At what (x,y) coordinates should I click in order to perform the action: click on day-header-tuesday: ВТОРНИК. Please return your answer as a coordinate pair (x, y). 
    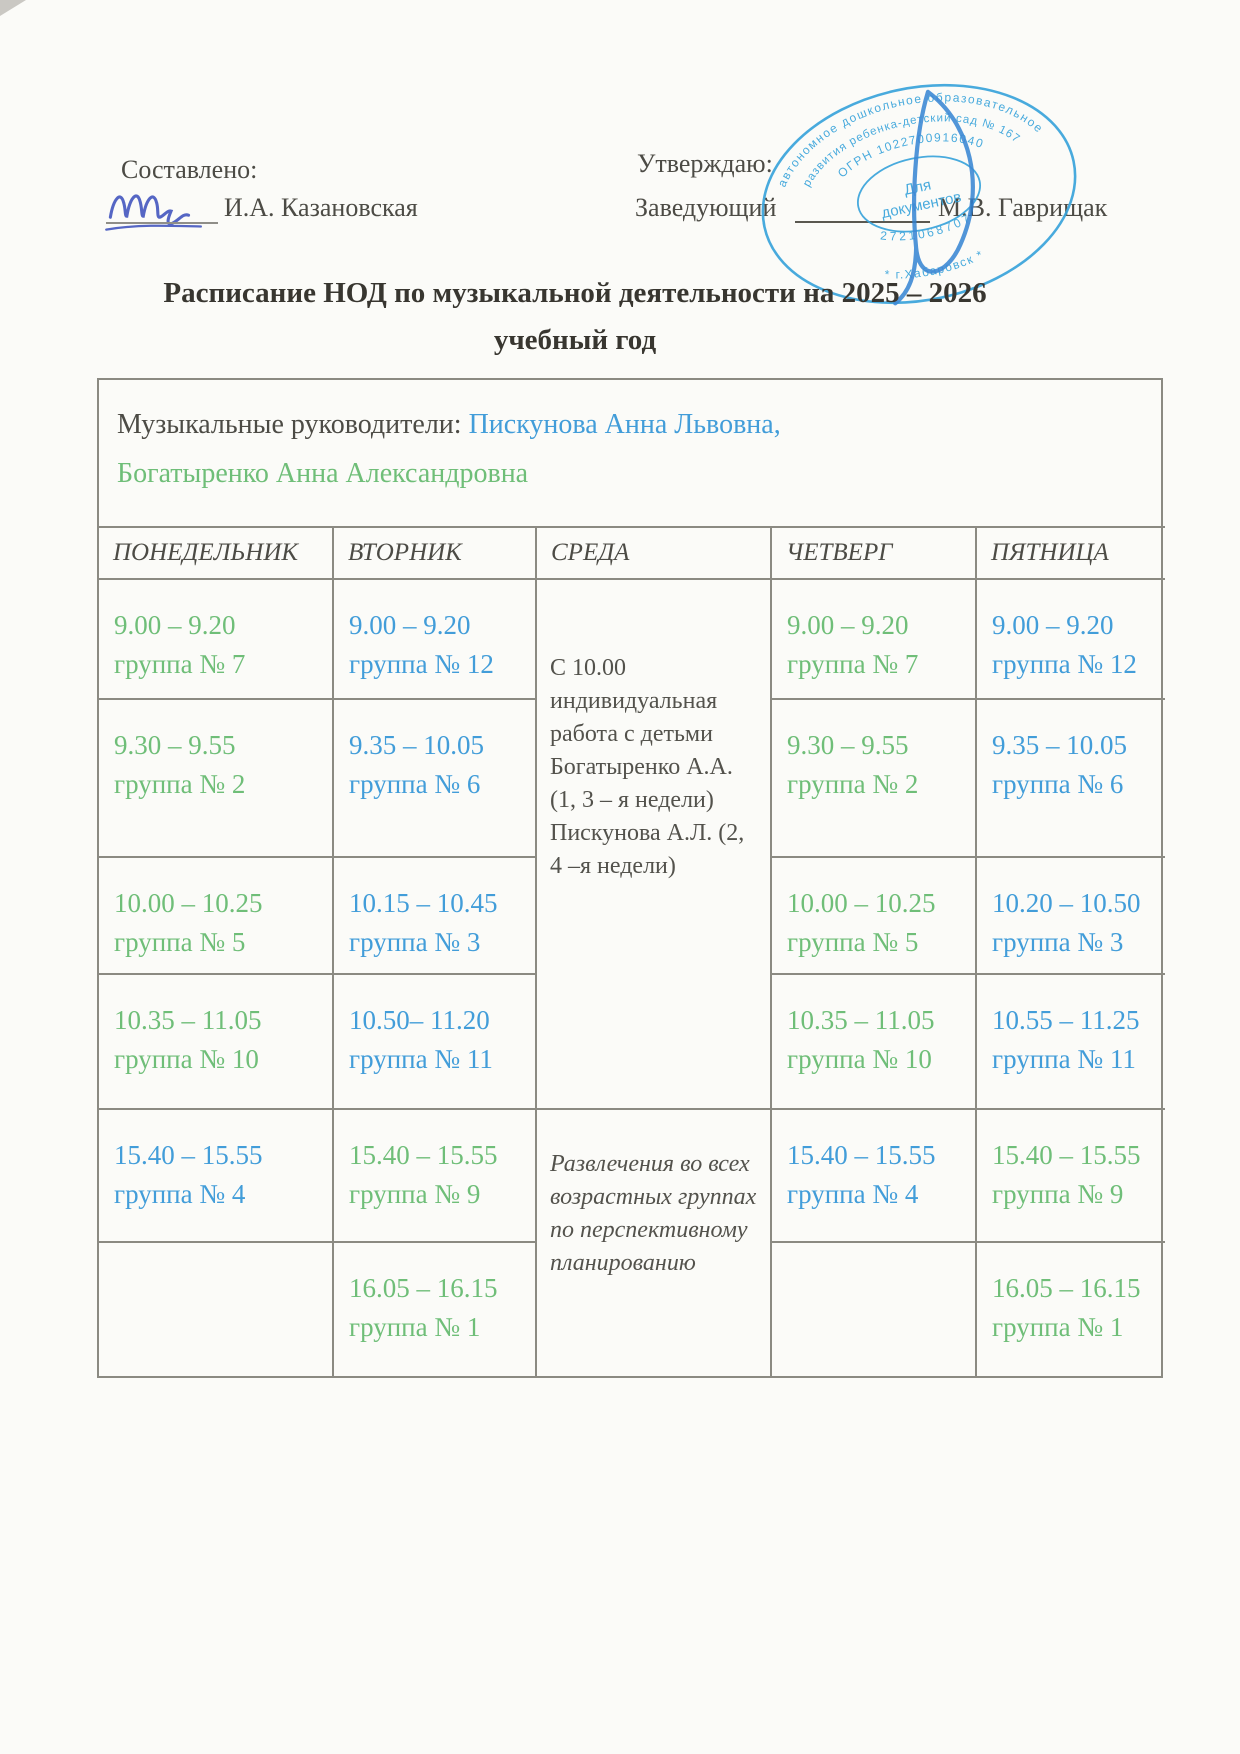
    Looking at the image, I should click on (435, 554).